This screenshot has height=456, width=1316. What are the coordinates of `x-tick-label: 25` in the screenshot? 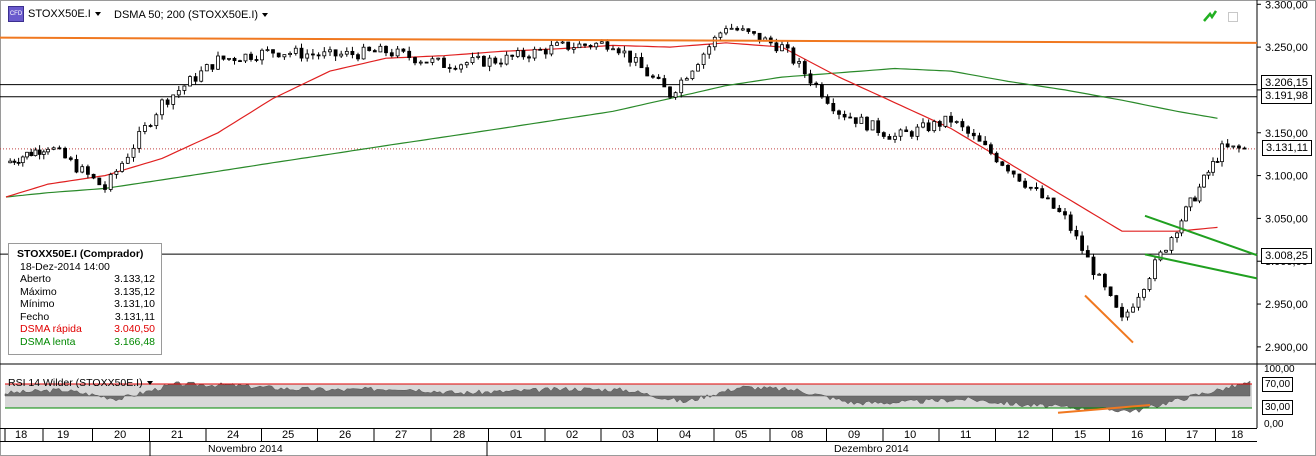 It's located at (288, 435).